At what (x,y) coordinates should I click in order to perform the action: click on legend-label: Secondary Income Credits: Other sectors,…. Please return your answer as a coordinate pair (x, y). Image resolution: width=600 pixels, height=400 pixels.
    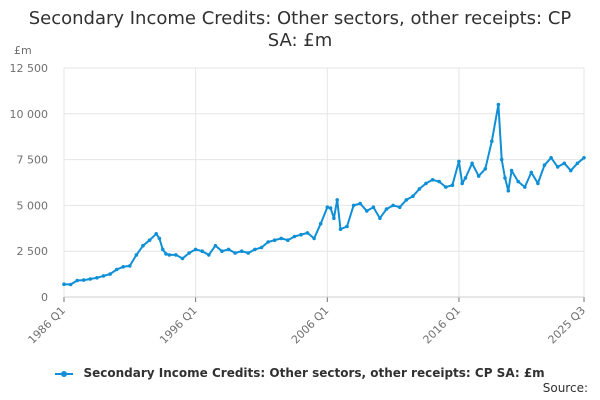
    Looking at the image, I should click on (314, 373).